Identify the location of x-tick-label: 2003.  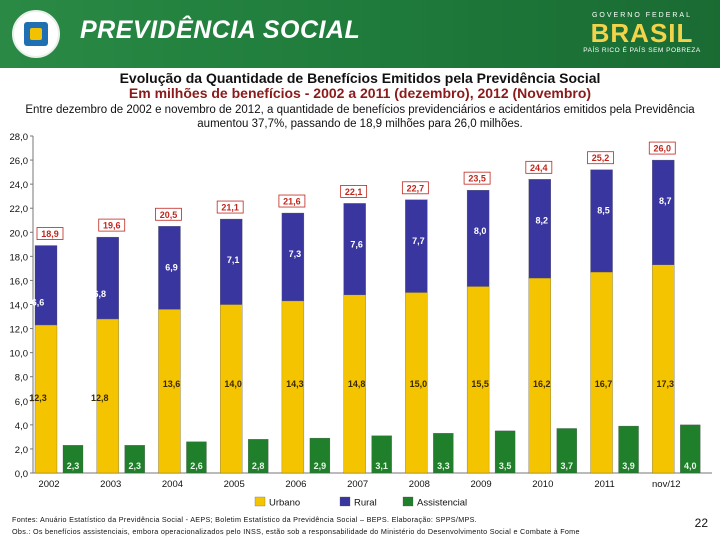
(110, 484).